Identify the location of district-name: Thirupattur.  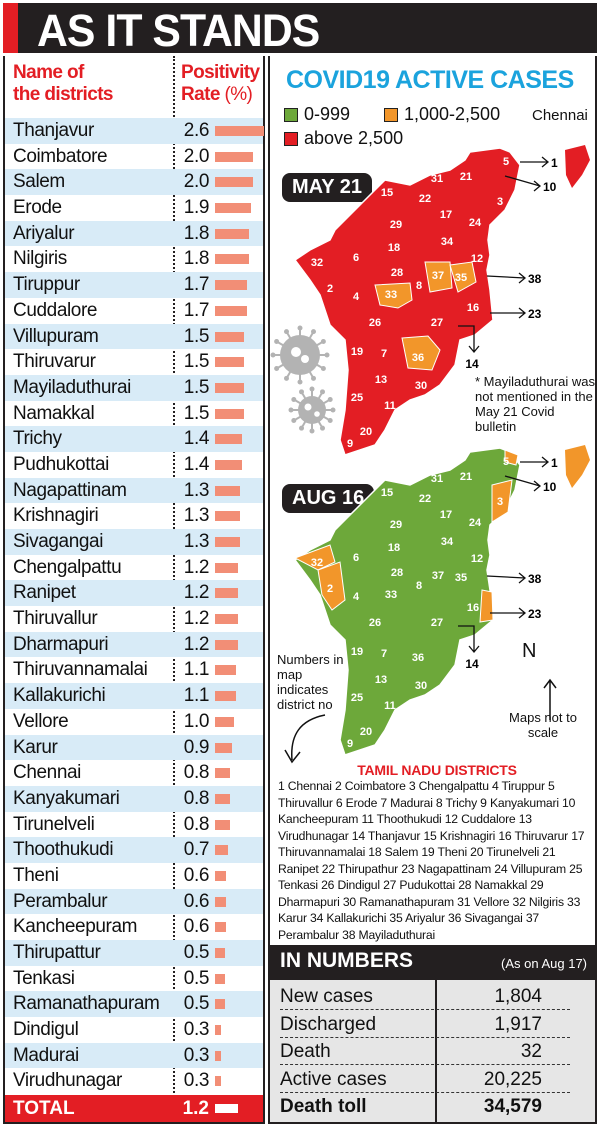
(57, 952).